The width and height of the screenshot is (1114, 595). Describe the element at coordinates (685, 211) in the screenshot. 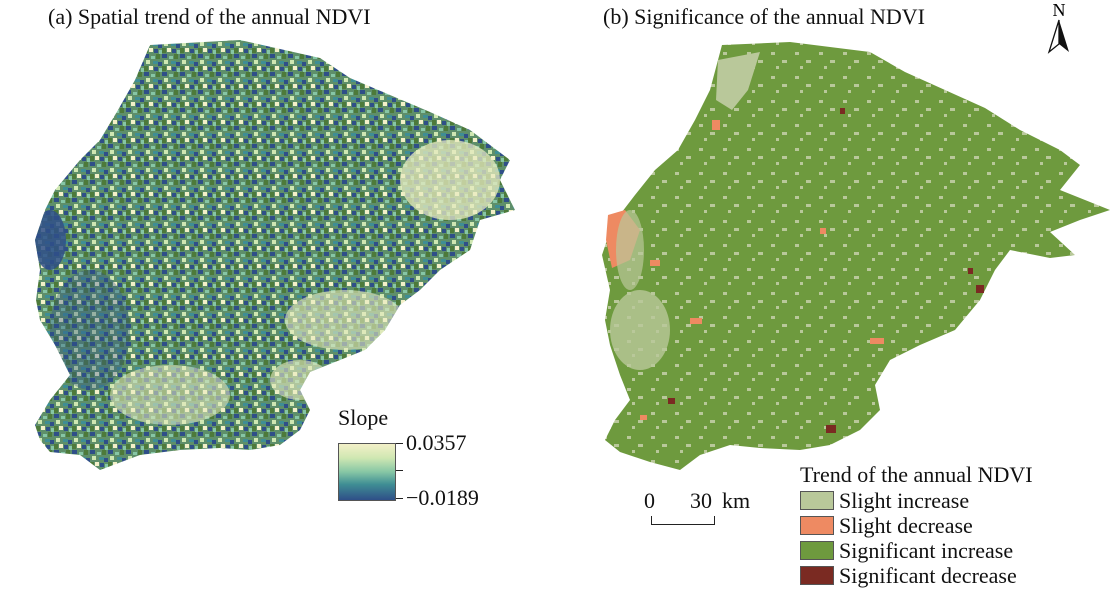

I see `slight-increase-patches` at that location.